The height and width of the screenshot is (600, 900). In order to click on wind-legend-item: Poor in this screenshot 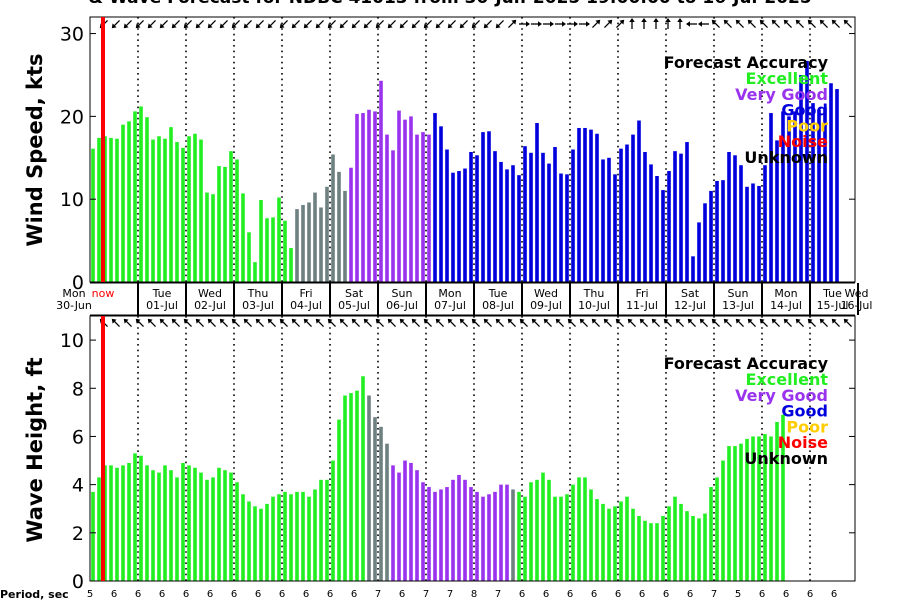, I will do `click(807, 125)`.